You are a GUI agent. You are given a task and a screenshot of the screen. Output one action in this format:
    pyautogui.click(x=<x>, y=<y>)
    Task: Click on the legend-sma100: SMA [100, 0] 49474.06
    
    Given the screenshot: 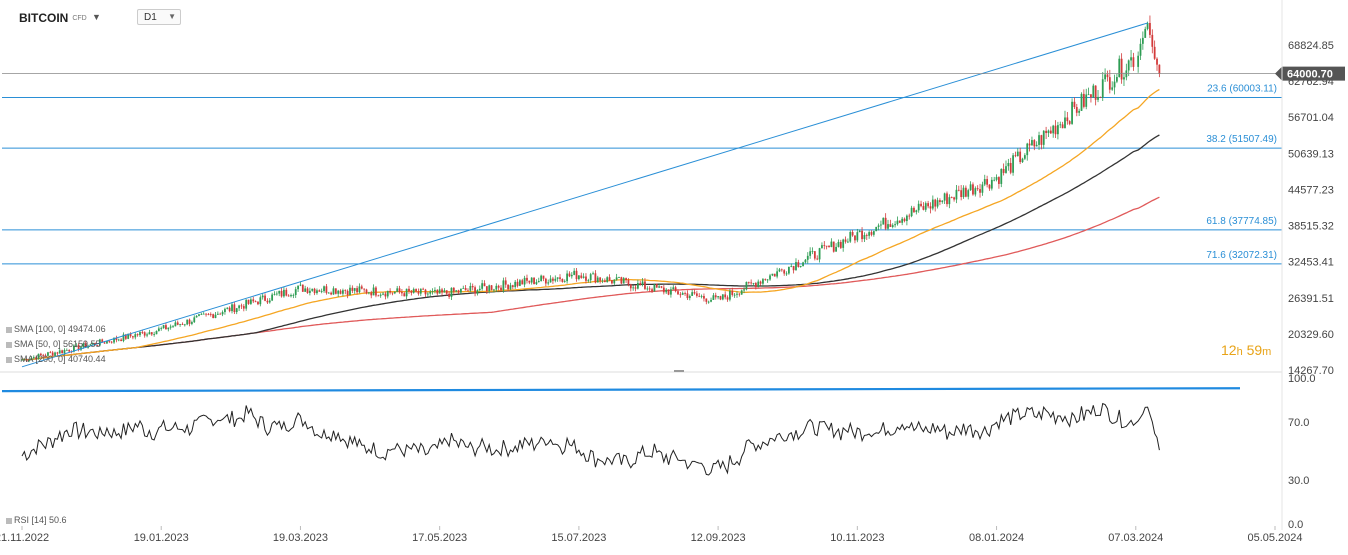 What is the action you would take?
    pyautogui.click(x=56, y=329)
    